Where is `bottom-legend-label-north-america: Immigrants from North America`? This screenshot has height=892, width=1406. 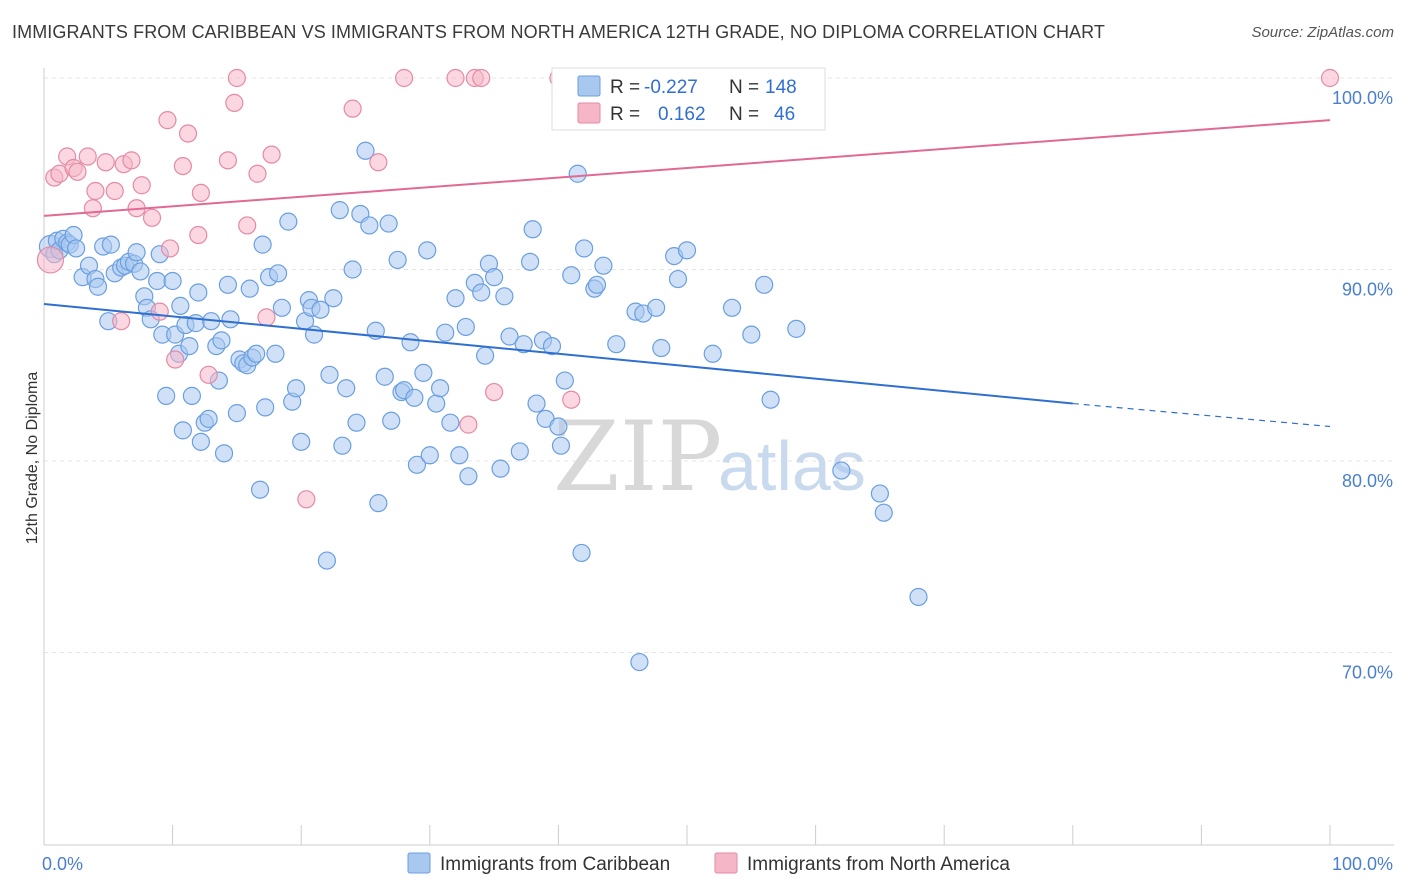 bottom-legend-label-north-america: Immigrants from North America is located at coordinates (878, 864).